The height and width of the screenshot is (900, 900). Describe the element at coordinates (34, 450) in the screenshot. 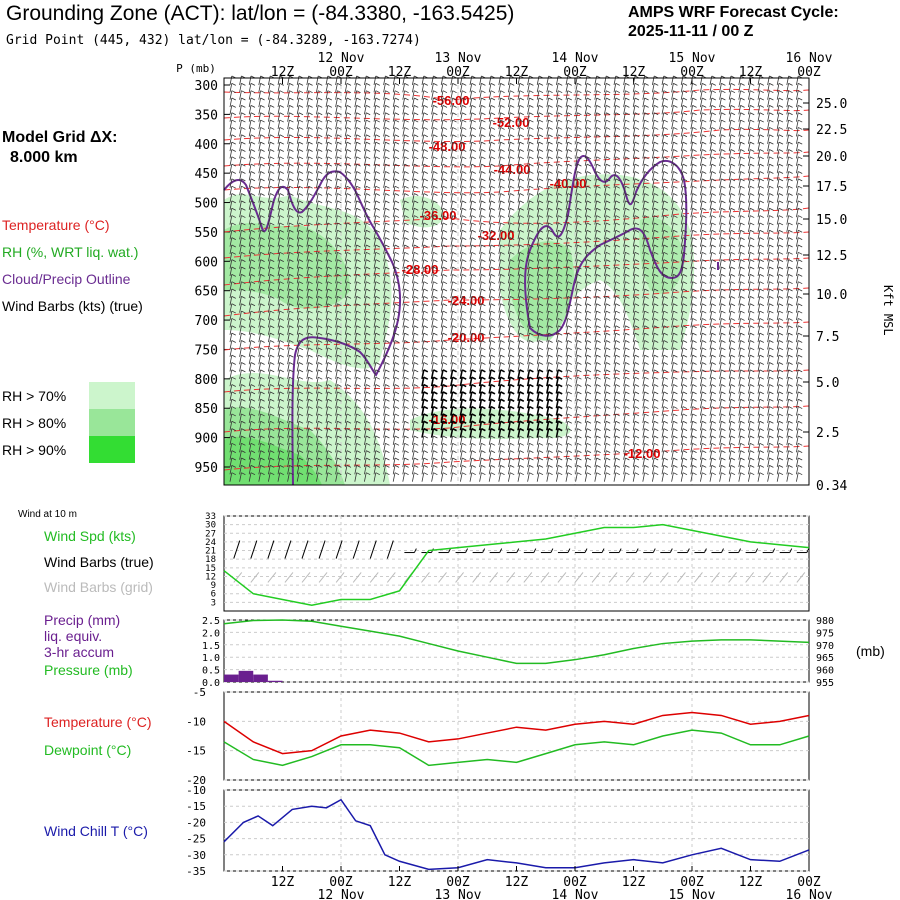

I see `rh90-label: RH > 90%` at that location.